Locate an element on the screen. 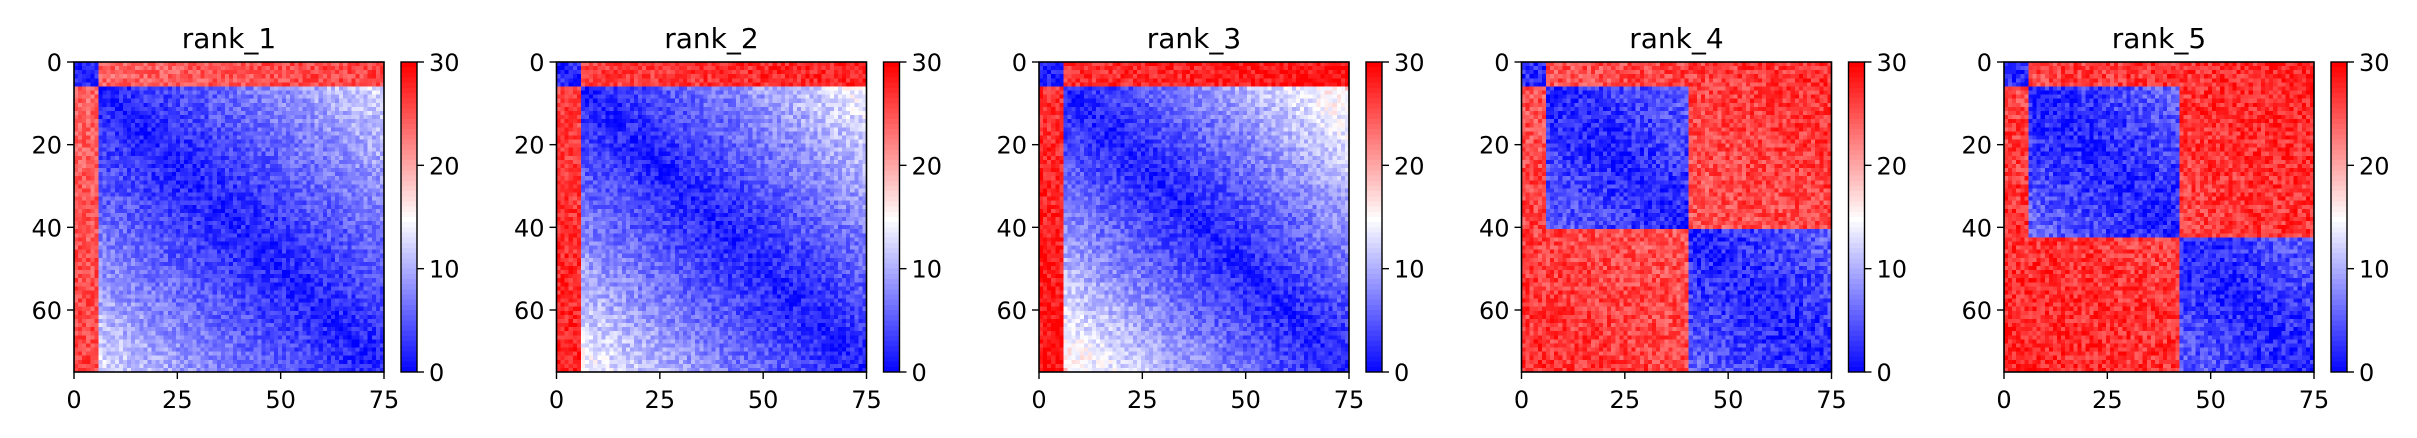 This screenshot has height=438, width=2417. chart-title: rank_2 is located at coordinates (711, 38).